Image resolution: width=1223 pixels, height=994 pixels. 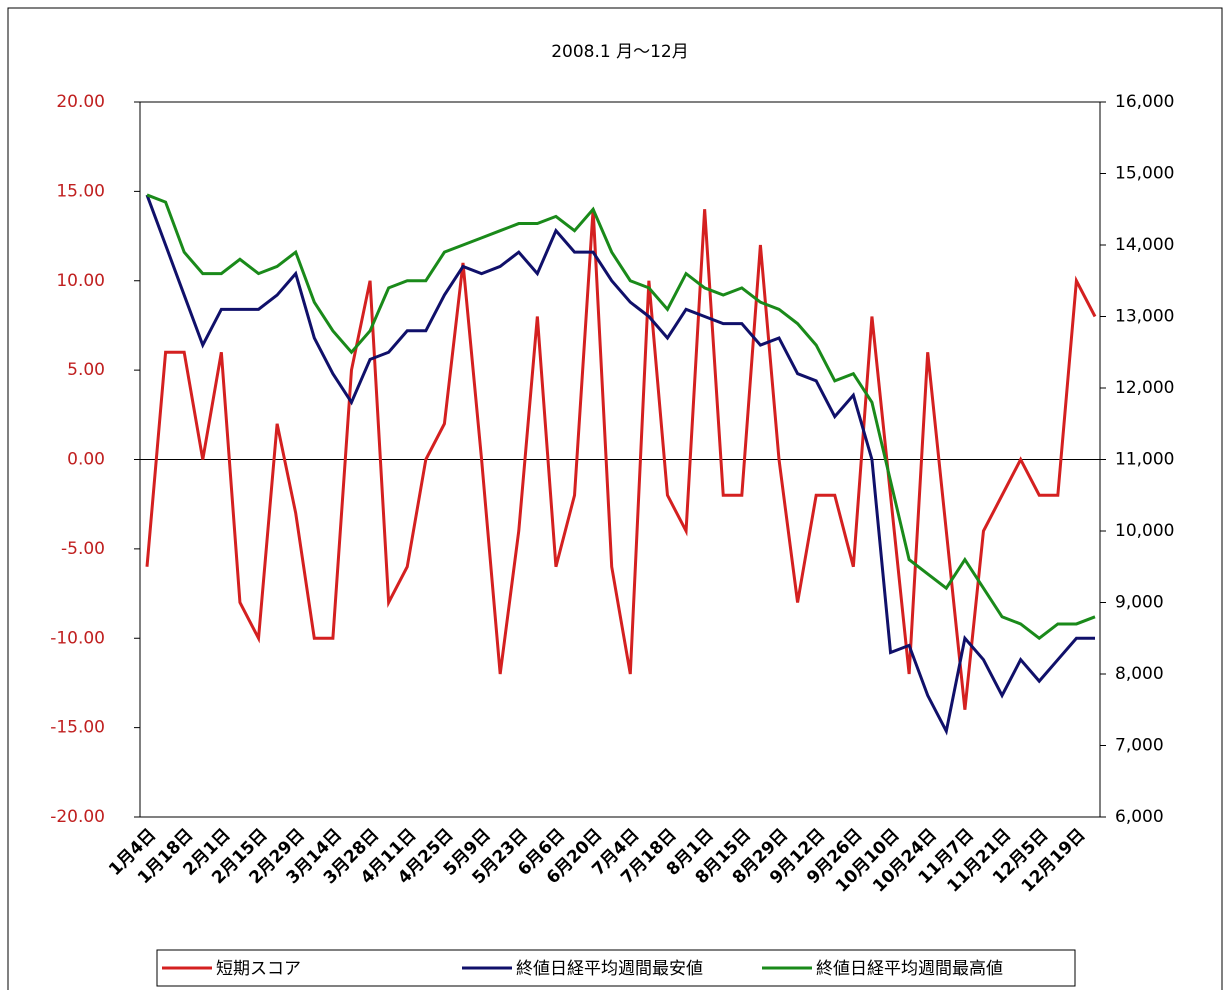 What do you see at coordinates (1139, 674) in the screenshot?
I see `y2-tick-label: 8,000` at bounding box center [1139, 674].